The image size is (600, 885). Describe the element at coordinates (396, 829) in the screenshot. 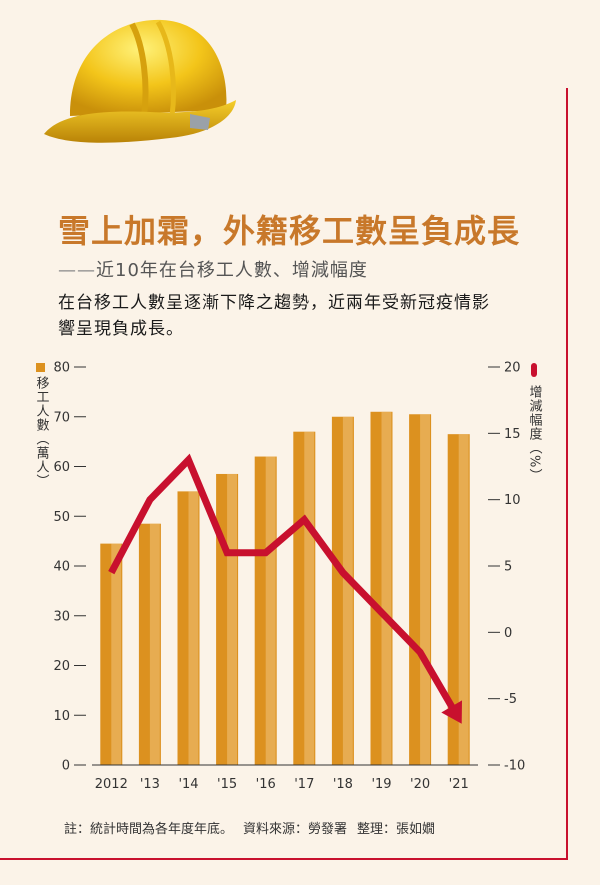

I see `footnote-compiler: 整理：張如嫺` at that location.